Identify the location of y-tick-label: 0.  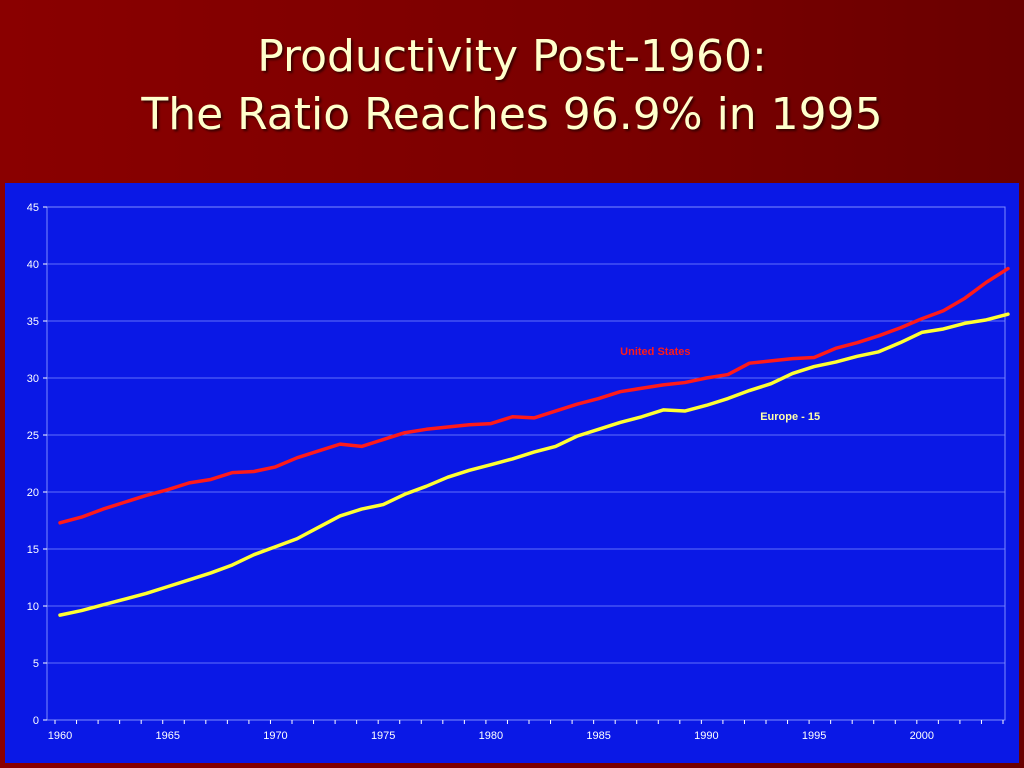
(36, 721).